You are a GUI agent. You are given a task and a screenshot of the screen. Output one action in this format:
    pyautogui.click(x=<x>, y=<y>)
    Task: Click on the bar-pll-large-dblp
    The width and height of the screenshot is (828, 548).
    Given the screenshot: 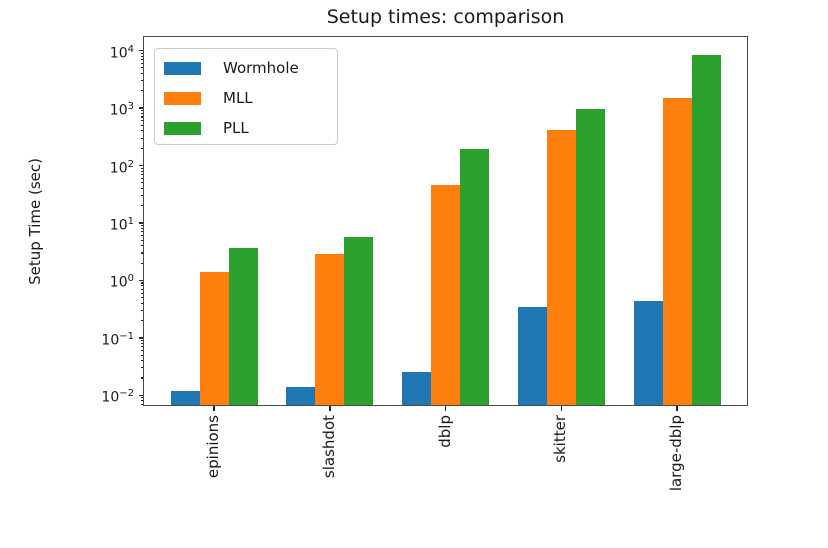 What is the action you would take?
    pyautogui.click(x=706, y=229)
    